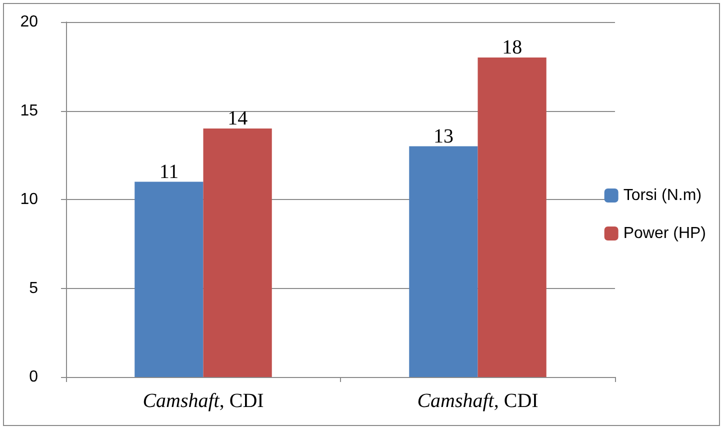 The image size is (725, 428). What do you see at coordinates (33, 288) in the screenshot?
I see `y-tick-label: 5` at bounding box center [33, 288].